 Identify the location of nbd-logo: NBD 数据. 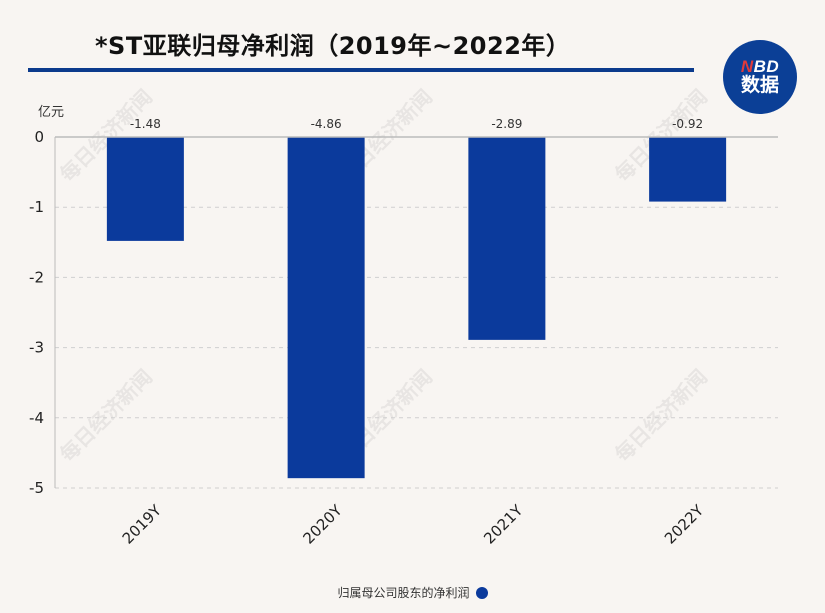
(760, 77).